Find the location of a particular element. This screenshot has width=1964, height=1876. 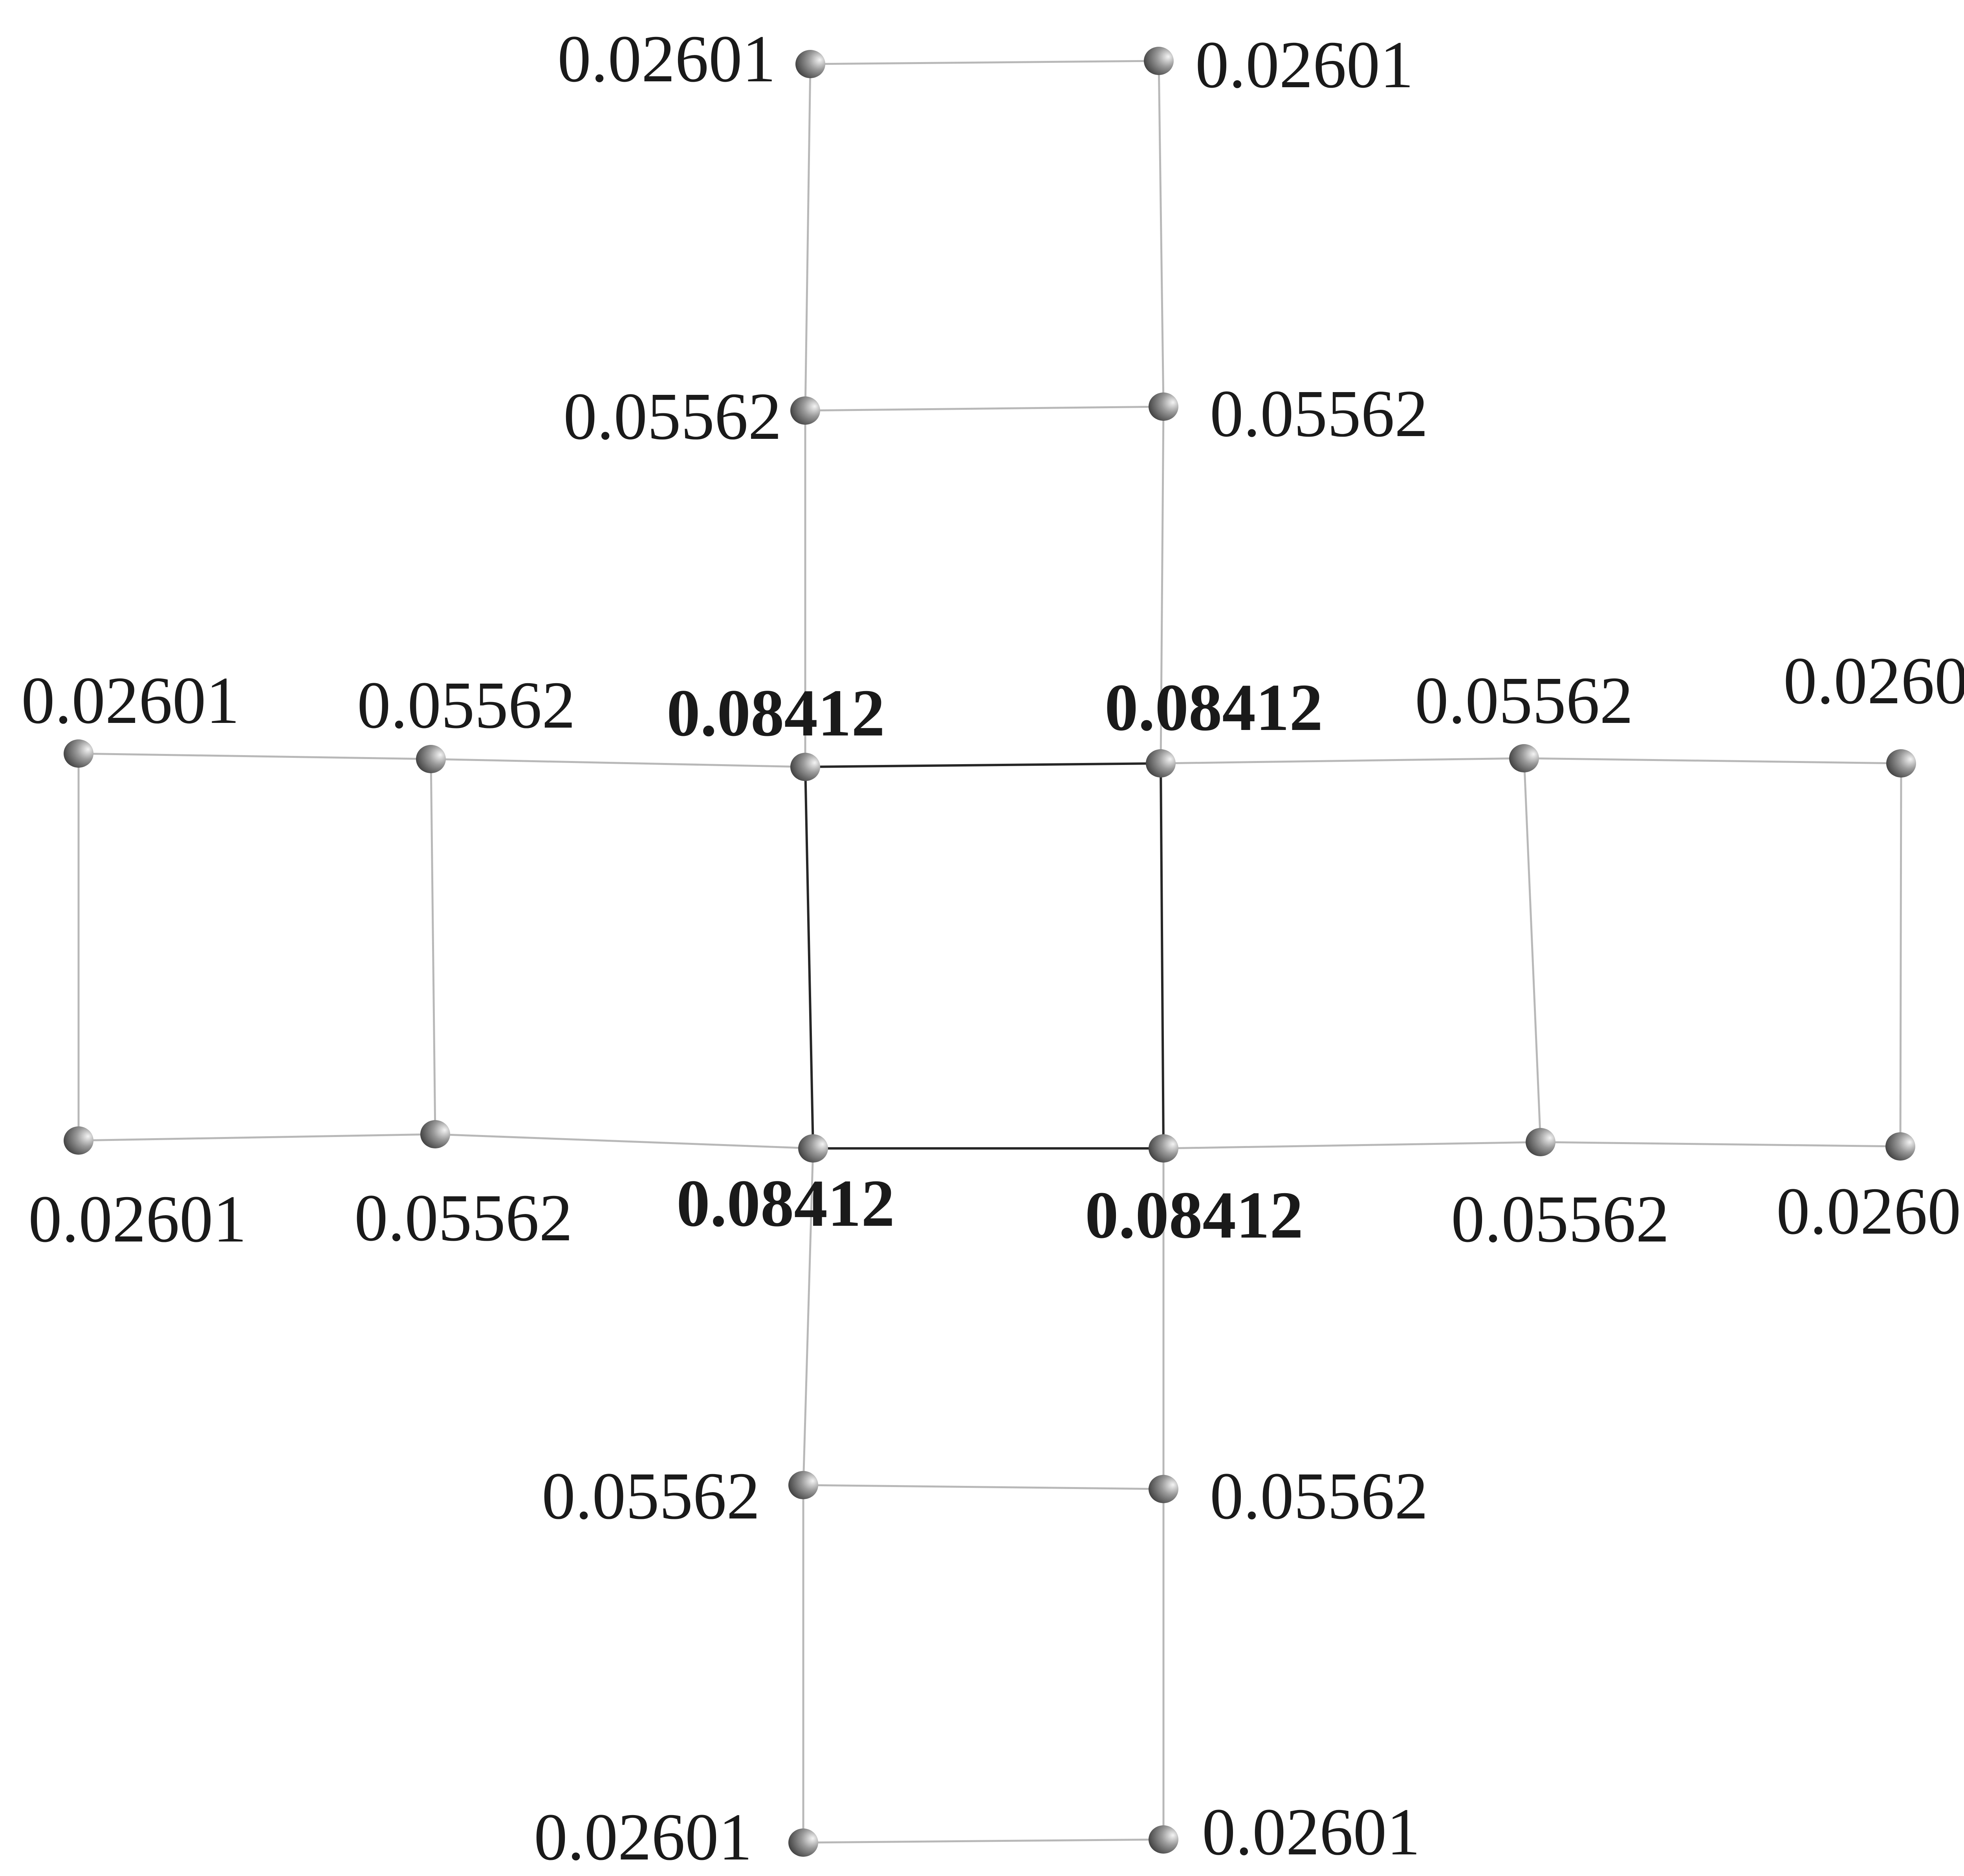

node-b2-label: 0.05562 is located at coordinates (1319, 1496).